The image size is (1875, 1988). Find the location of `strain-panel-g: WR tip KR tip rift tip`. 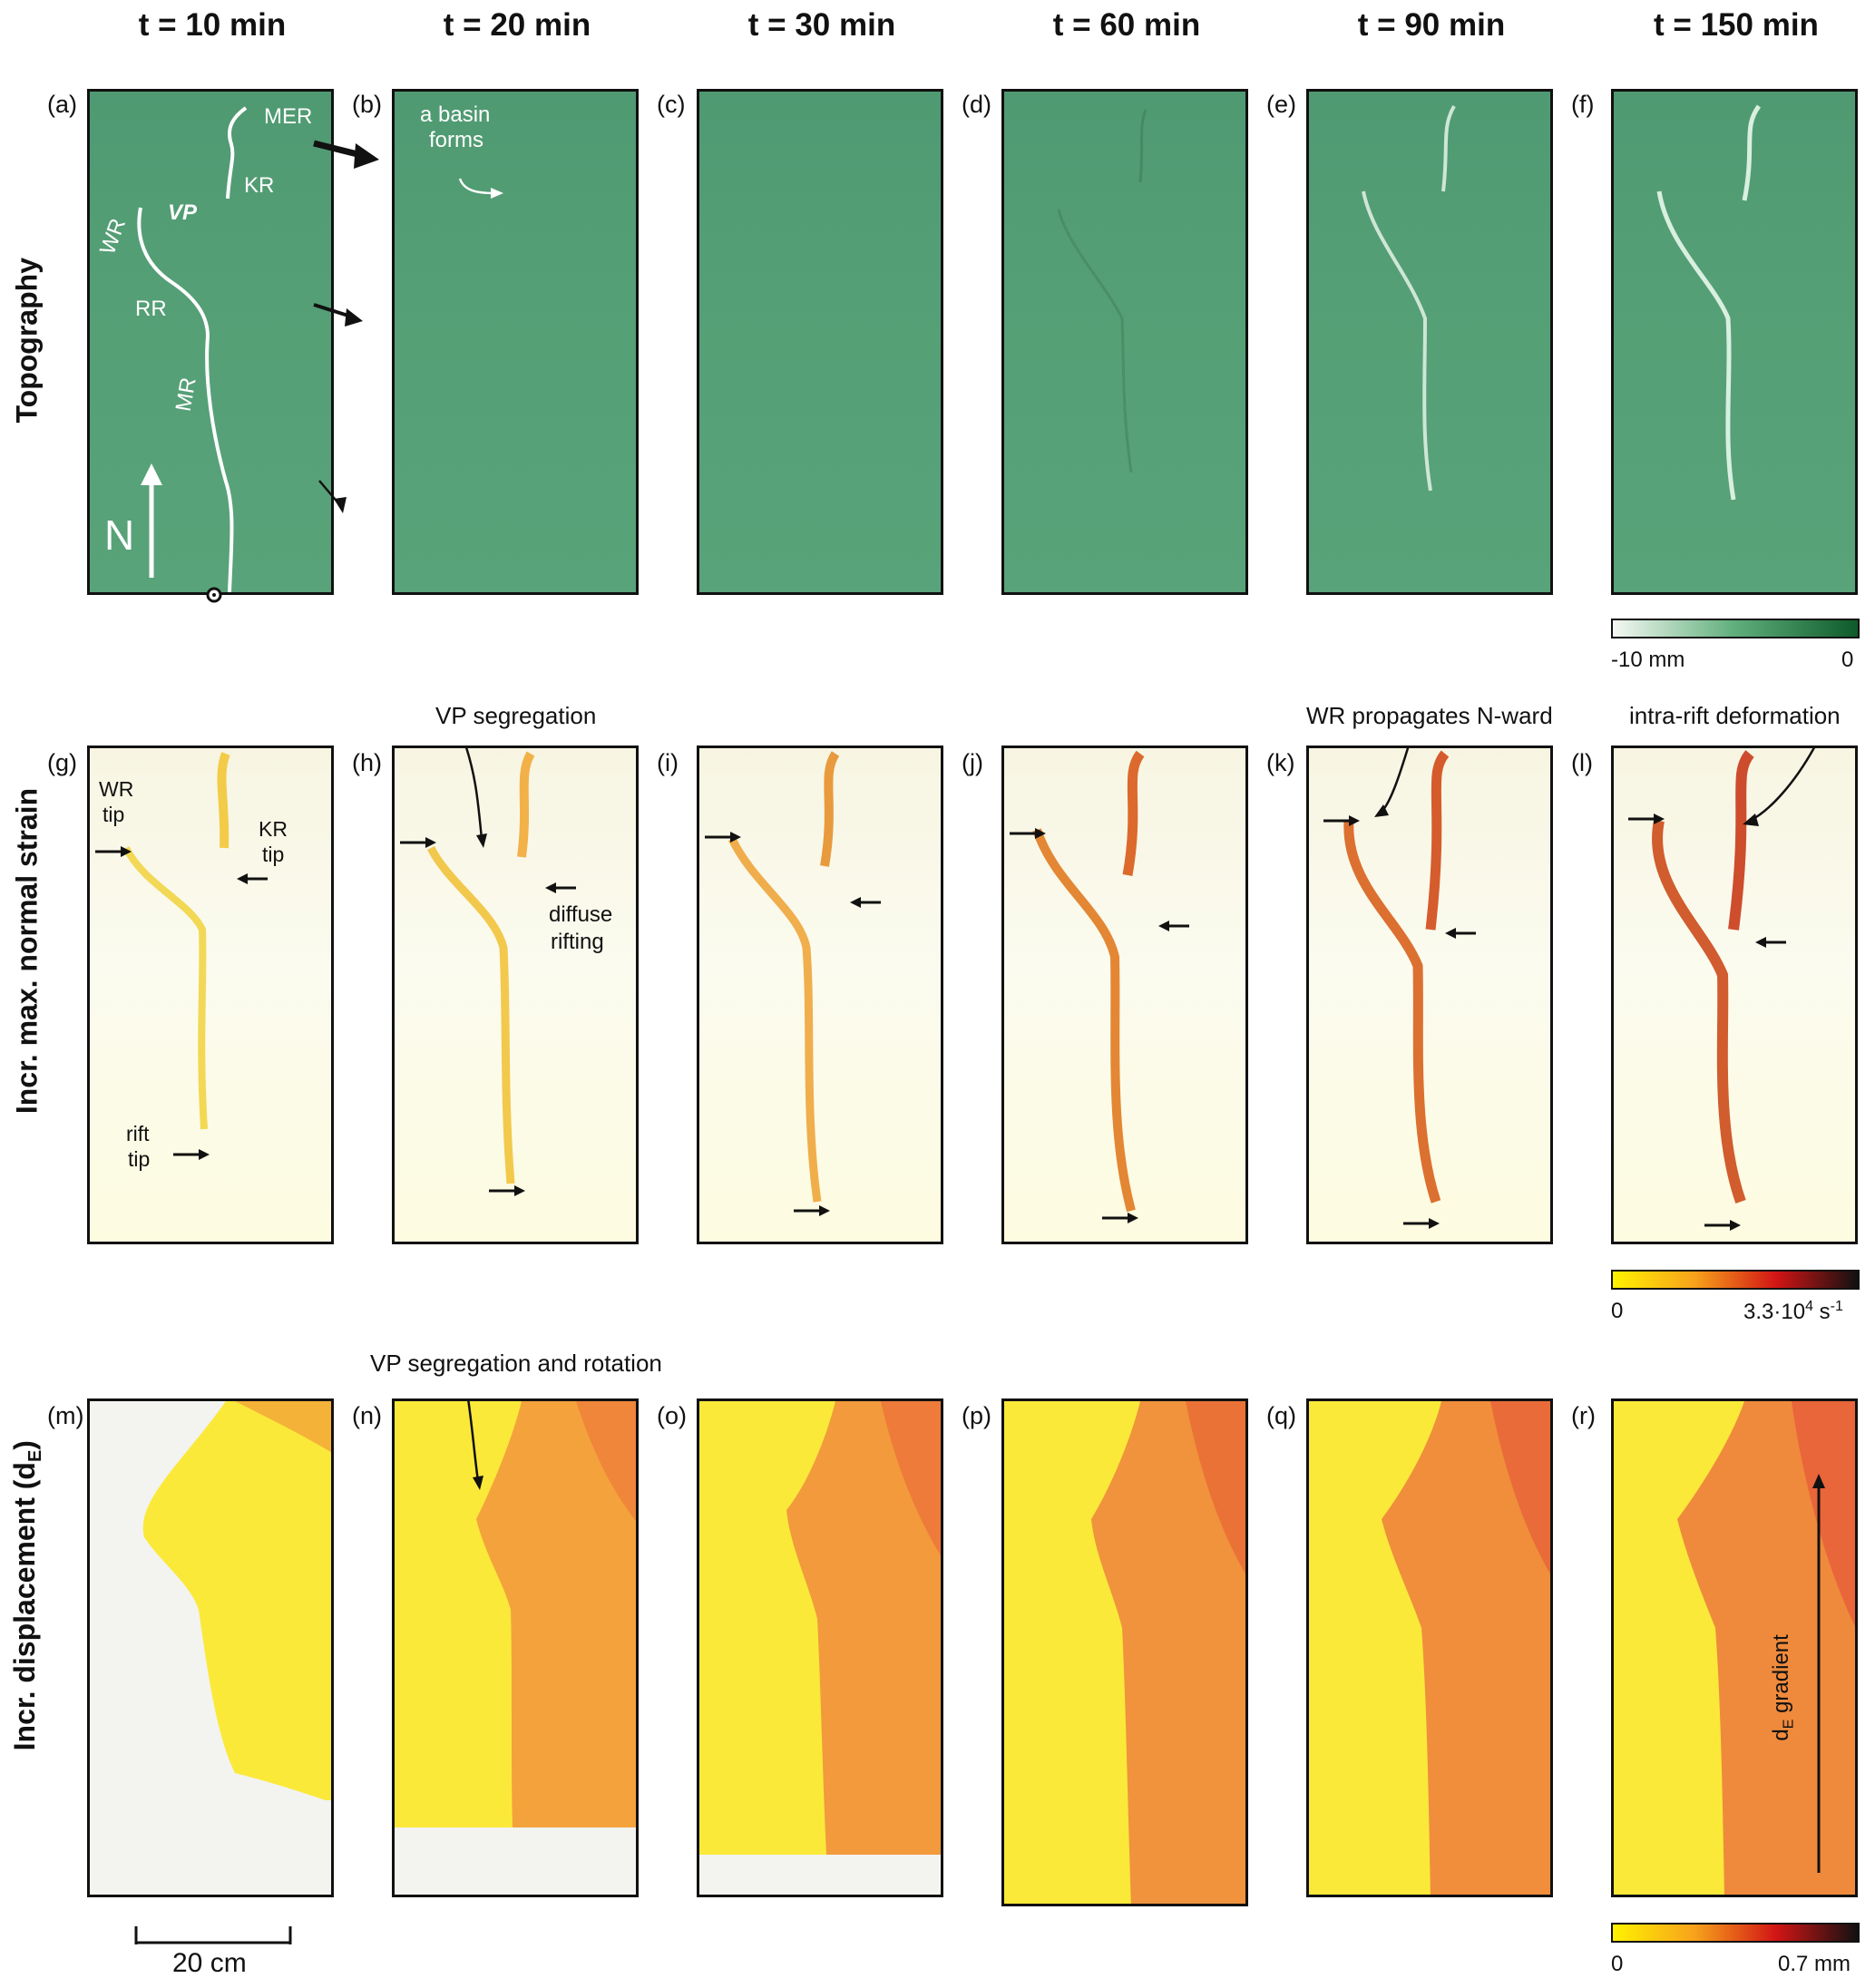

strain-panel-g: WR tip KR tip rift tip is located at coordinates (210, 995).